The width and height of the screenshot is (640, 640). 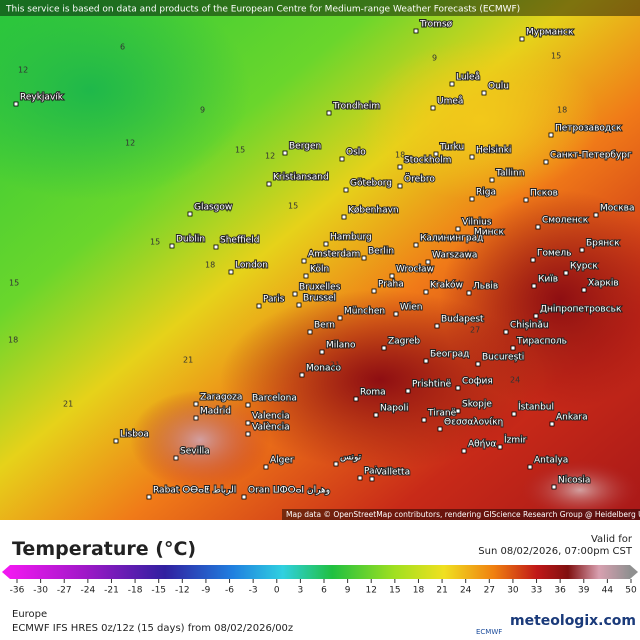 What do you see at coordinates (603, 284) in the screenshot?
I see `city-label: Харків` at bounding box center [603, 284].